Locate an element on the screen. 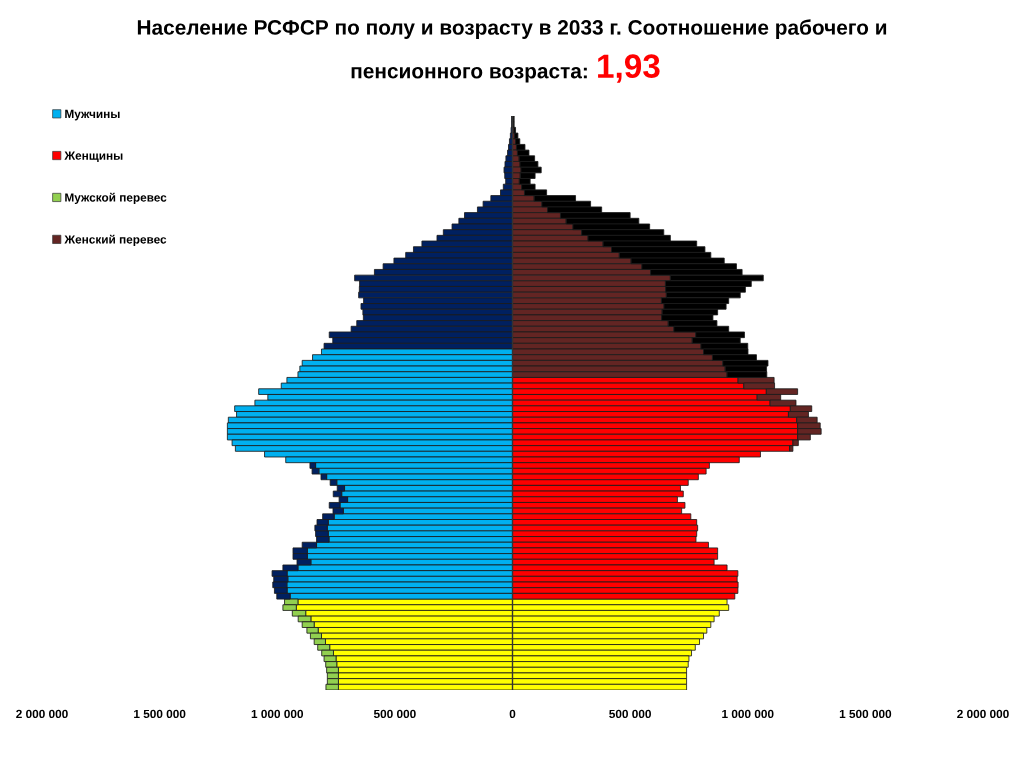 This screenshot has width=1024, height=767. legend-label: Мужчины is located at coordinates (92, 115).